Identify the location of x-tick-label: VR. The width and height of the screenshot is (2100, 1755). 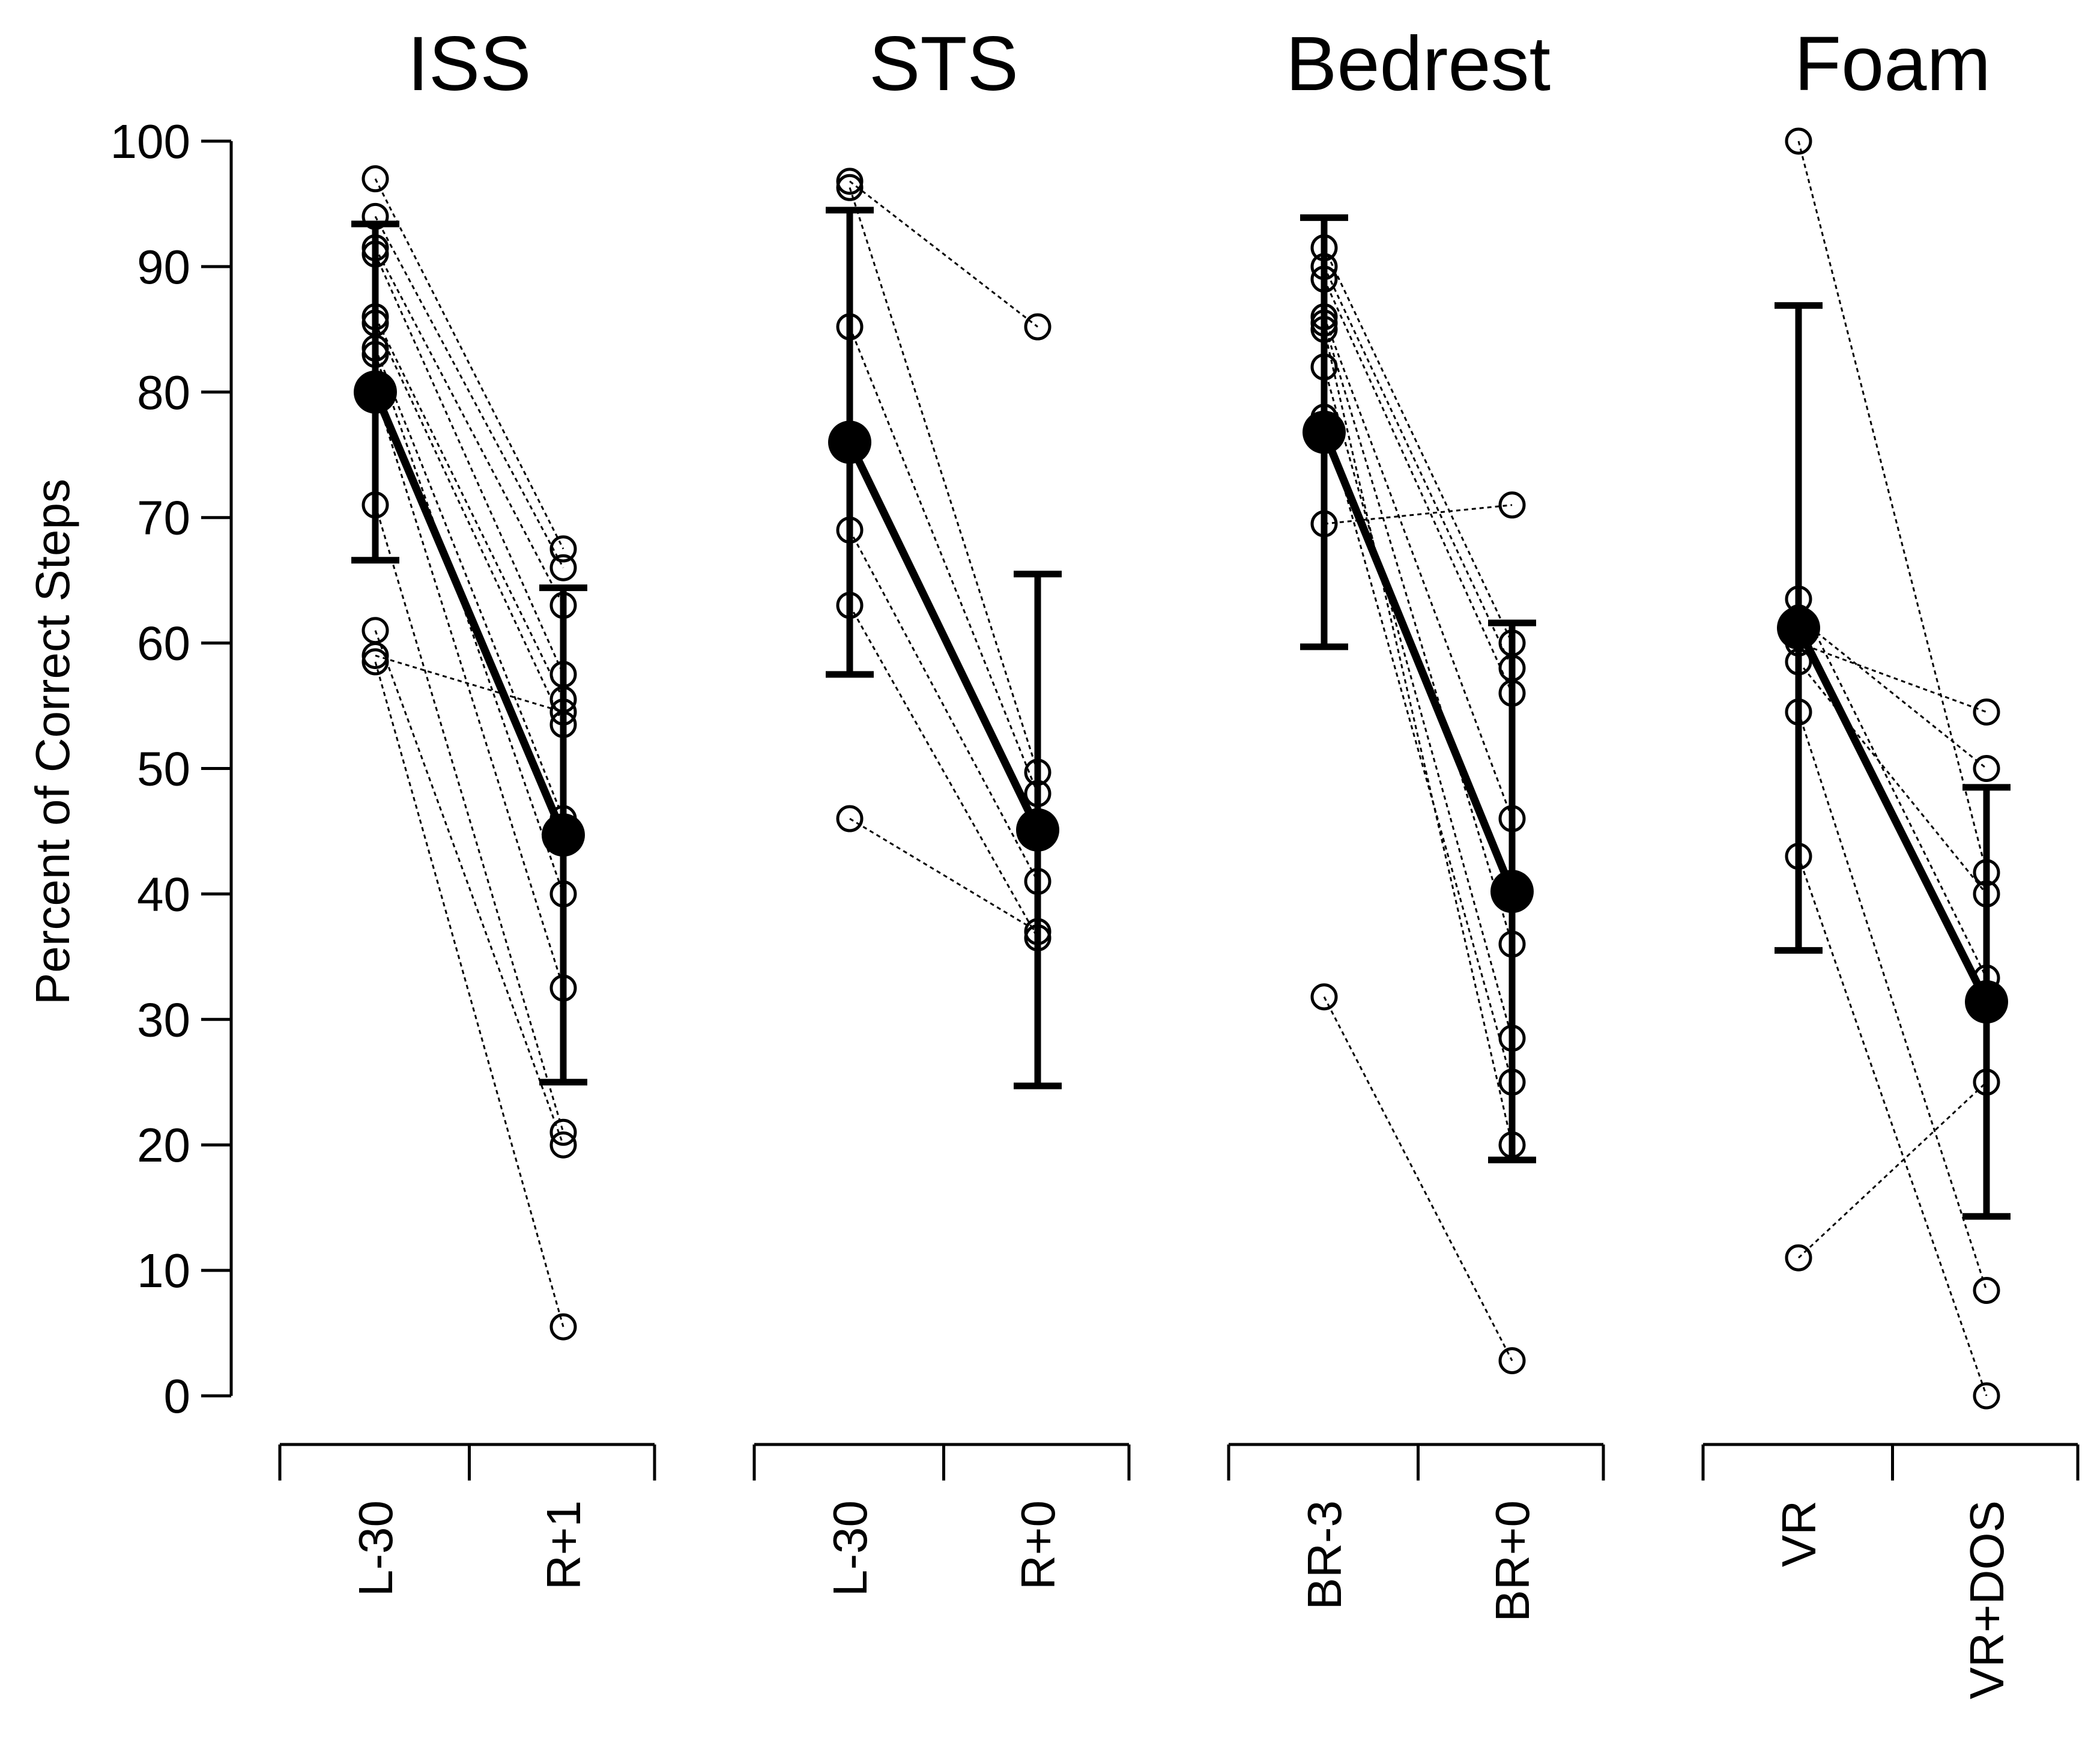
(1799, 1533).